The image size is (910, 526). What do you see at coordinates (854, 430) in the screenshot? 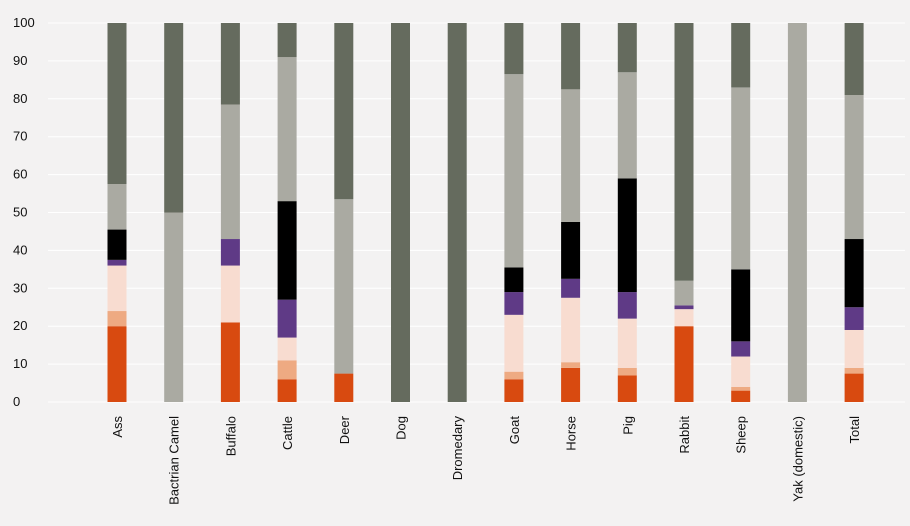
I see `x-category-label: Total` at bounding box center [854, 430].